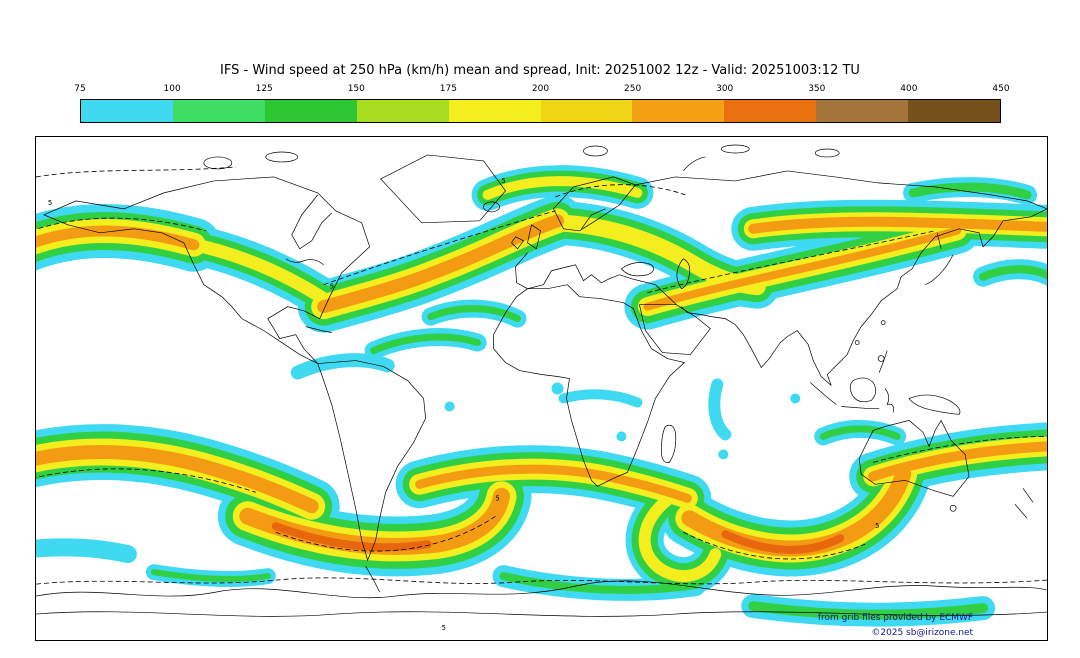 The width and height of the screenshot is (1080, 658). What do you see at coordinates (633, 89) in the screenshot?
I see `colorbar-tick-label: 250` at bounding box center [633, 89].